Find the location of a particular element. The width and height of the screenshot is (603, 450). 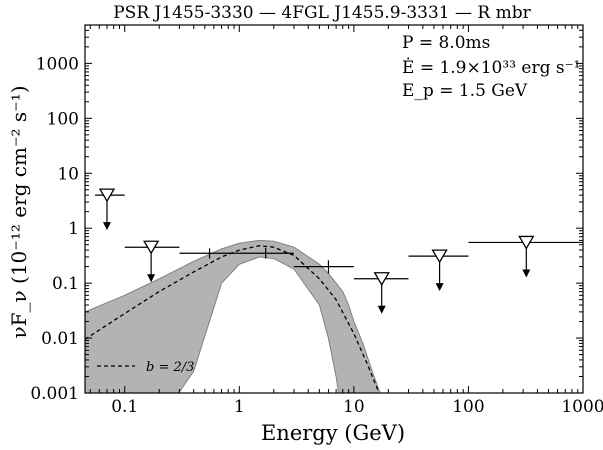

legend: b = 2/3 is located at coordinates (145, 367).